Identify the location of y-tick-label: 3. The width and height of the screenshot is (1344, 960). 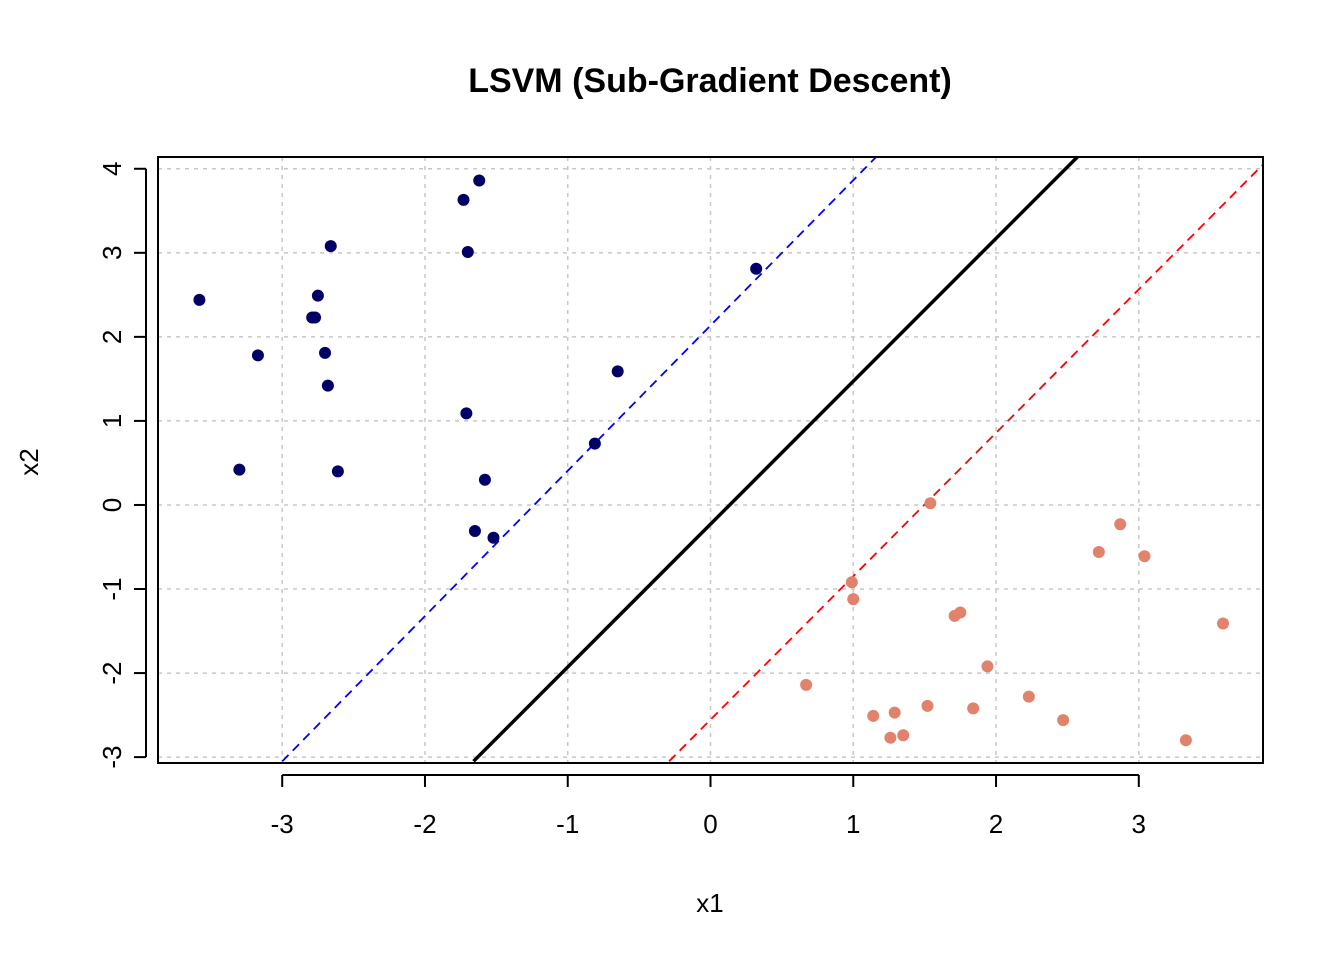
(112, 253).